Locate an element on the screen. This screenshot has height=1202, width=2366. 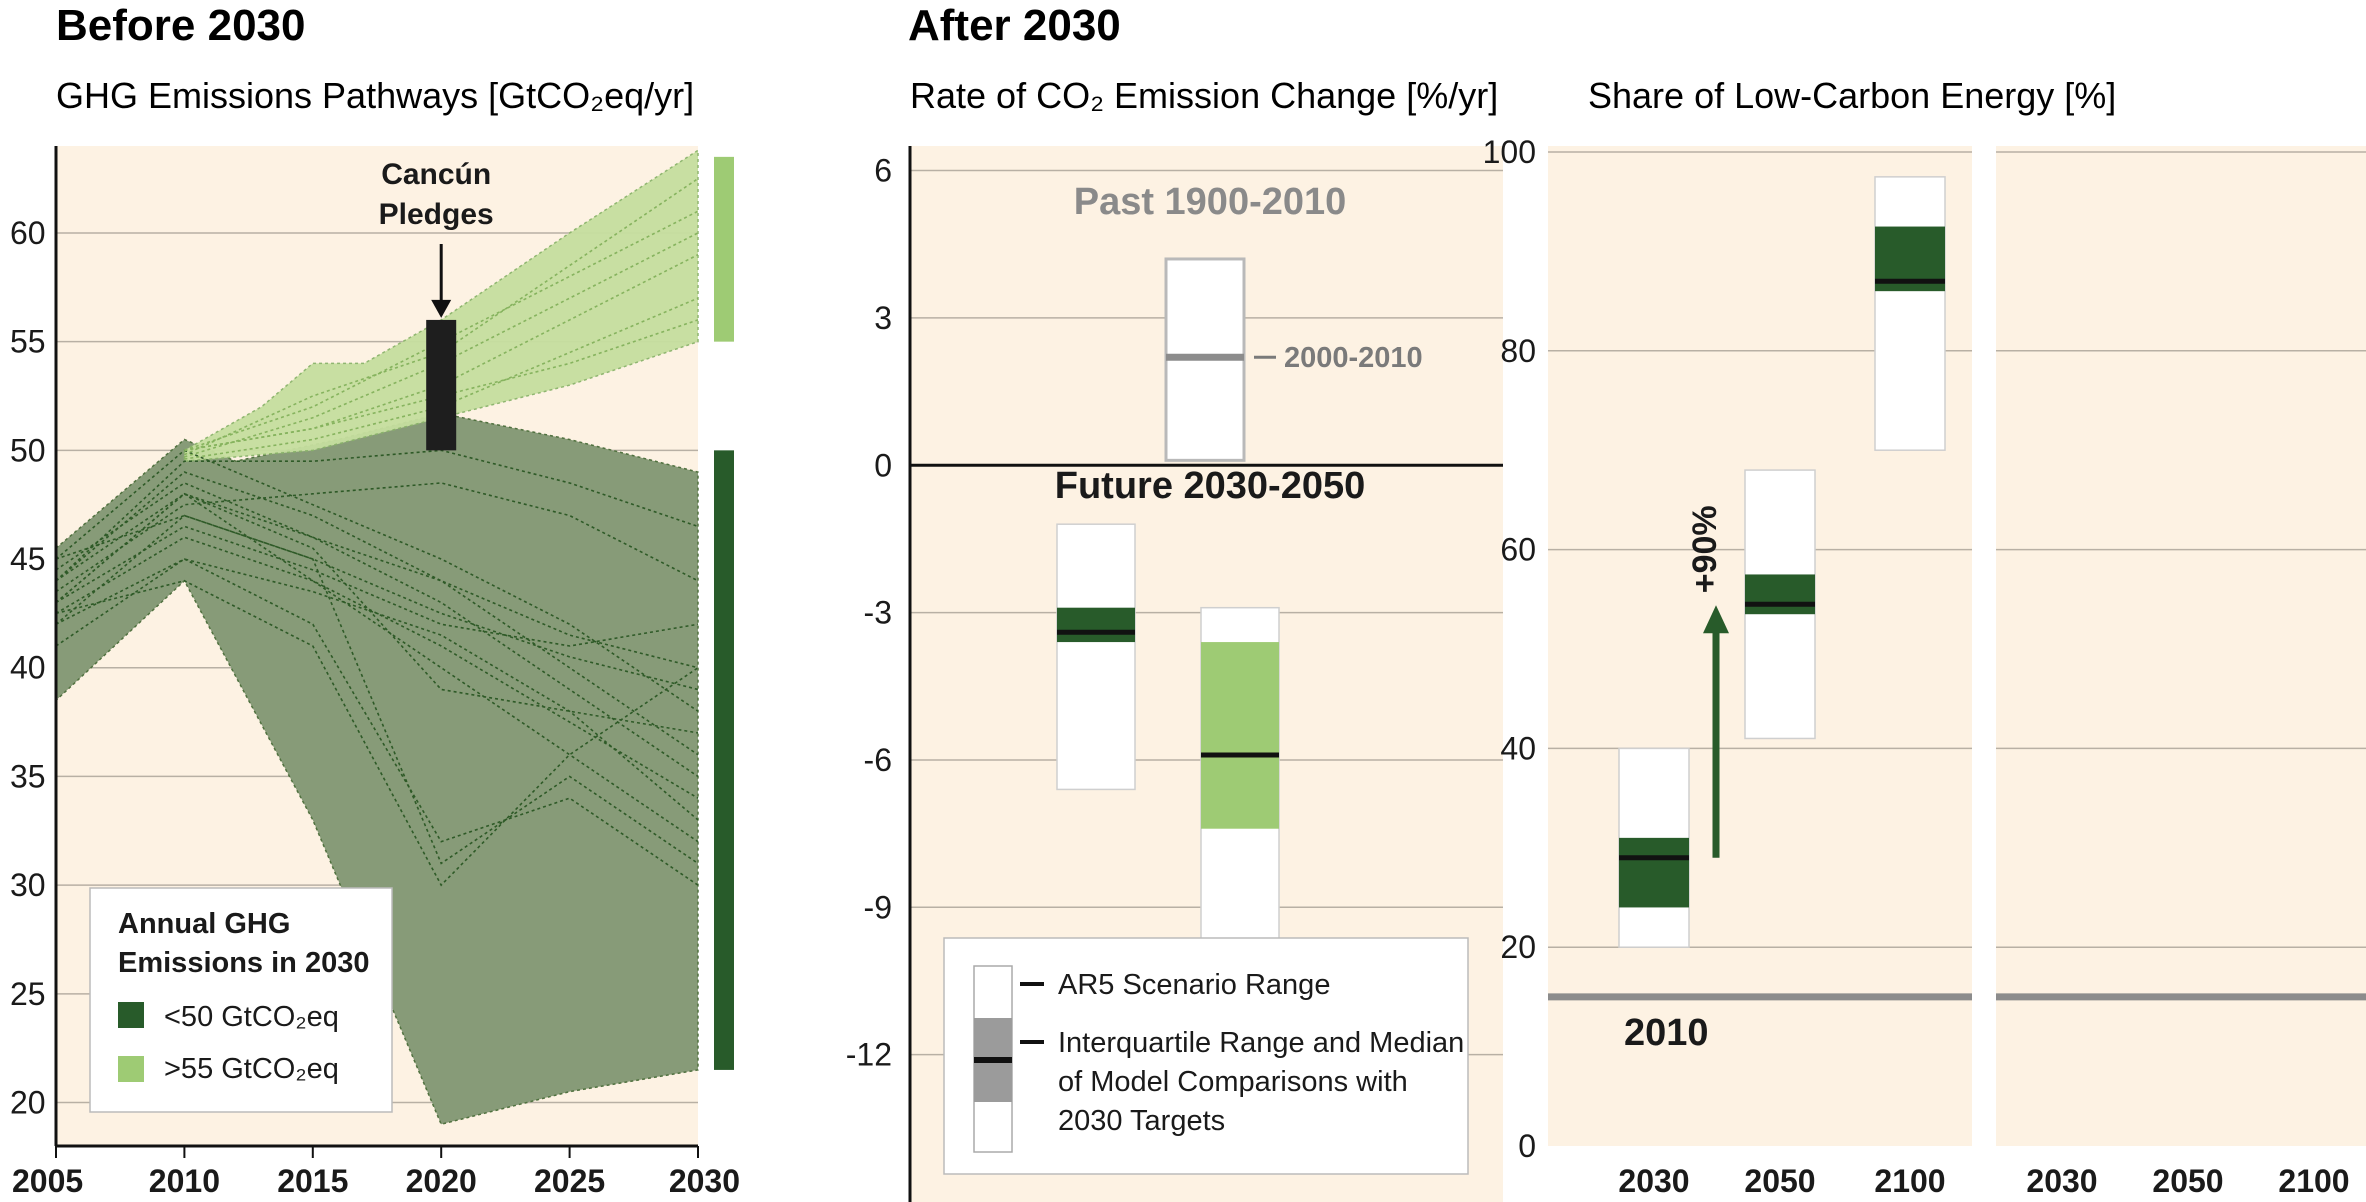
ghg-y-tick-50: 50 is located at coordinates (28, 450).